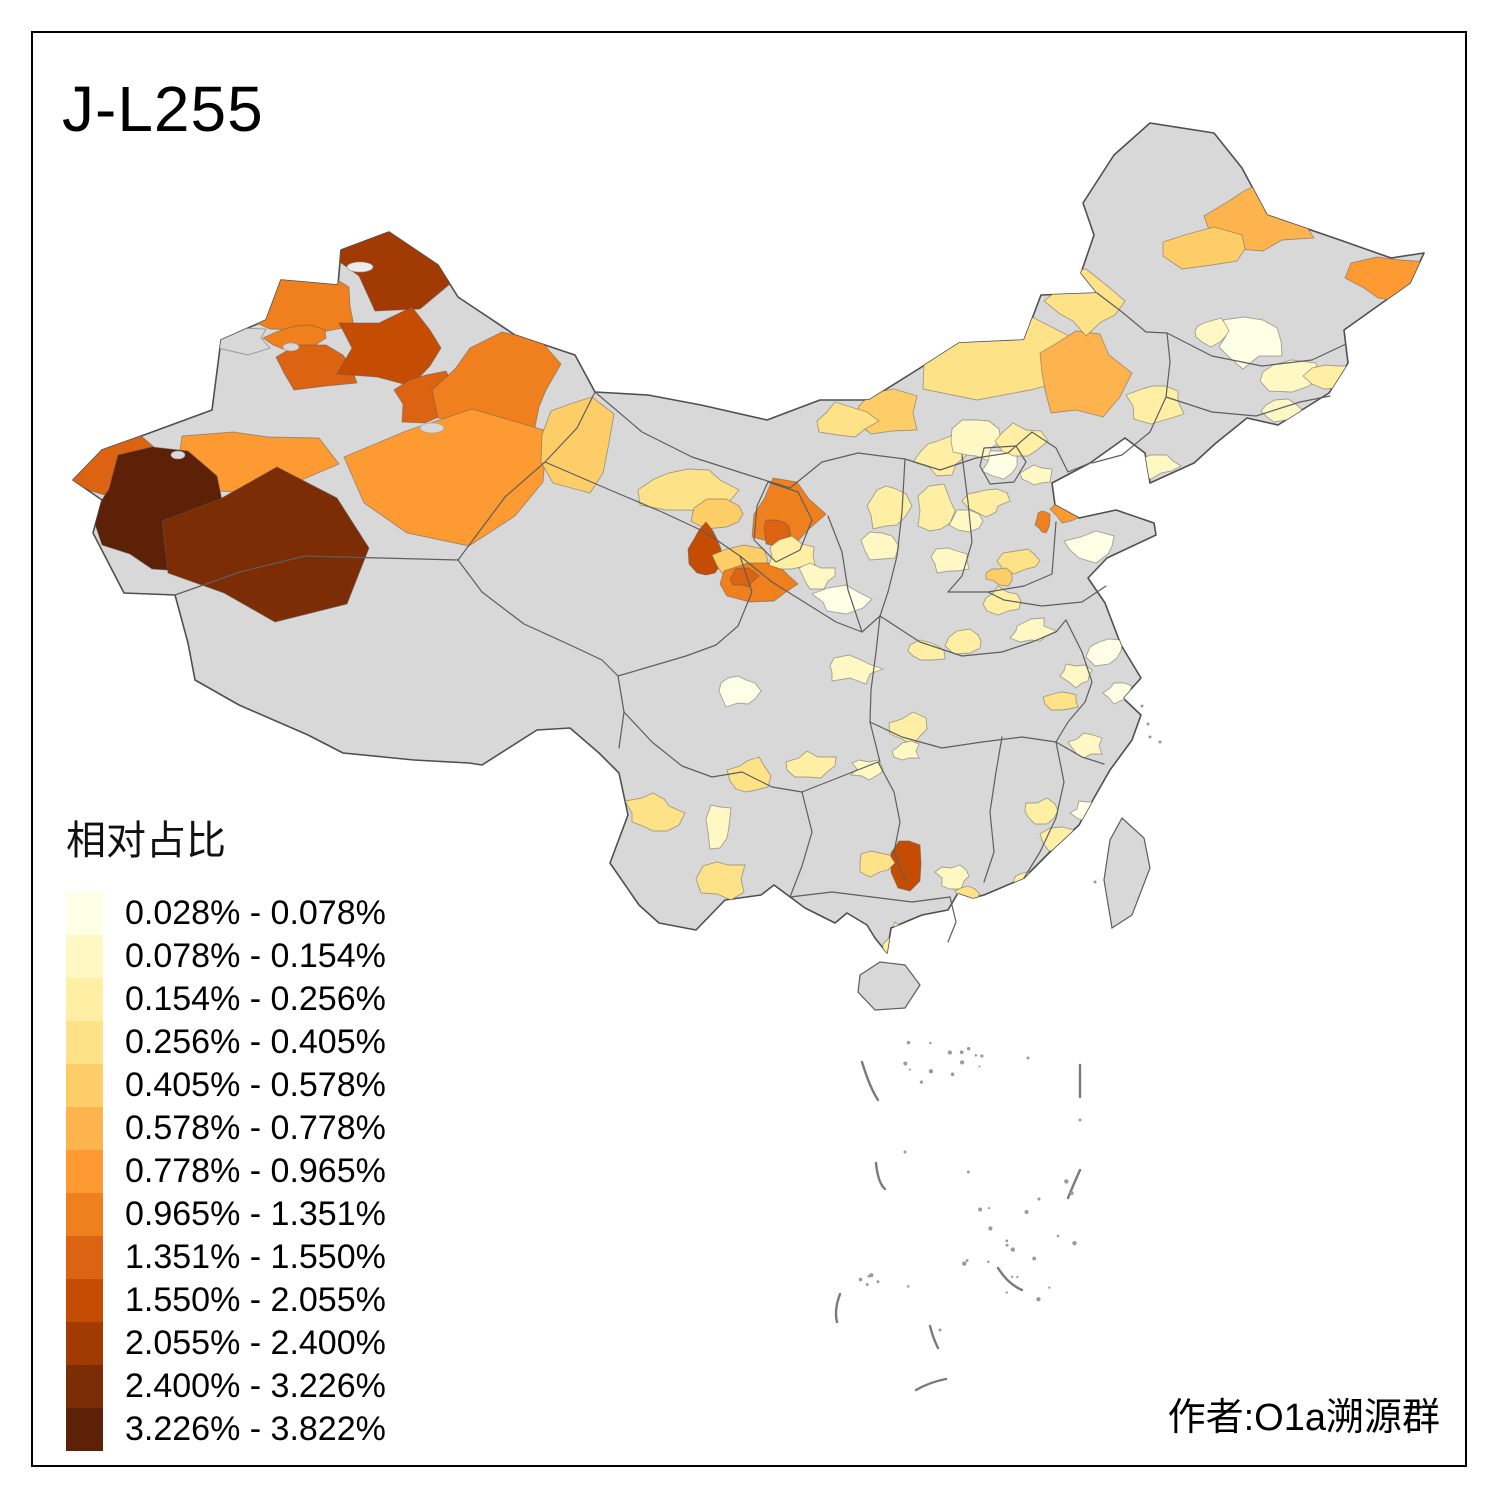 The image size is (1500, 1500). I want to click on legend-item: 0.578% - 0.778%, so click(226, 1128).